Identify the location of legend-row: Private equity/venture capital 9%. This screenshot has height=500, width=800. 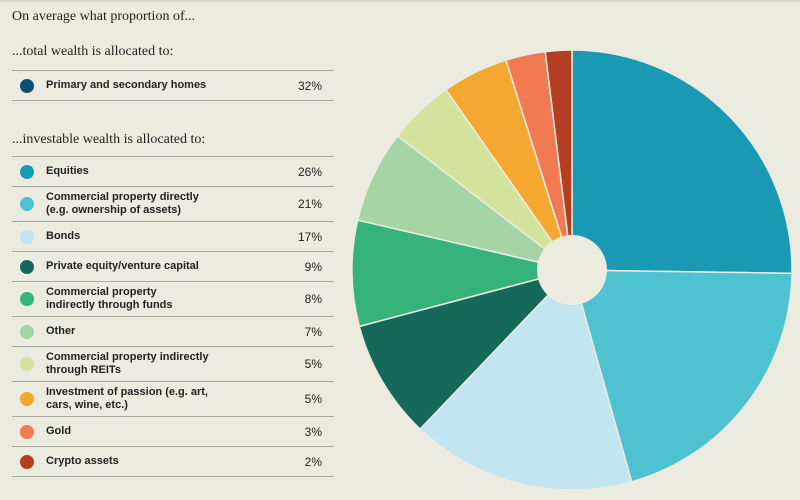
(173, 266).